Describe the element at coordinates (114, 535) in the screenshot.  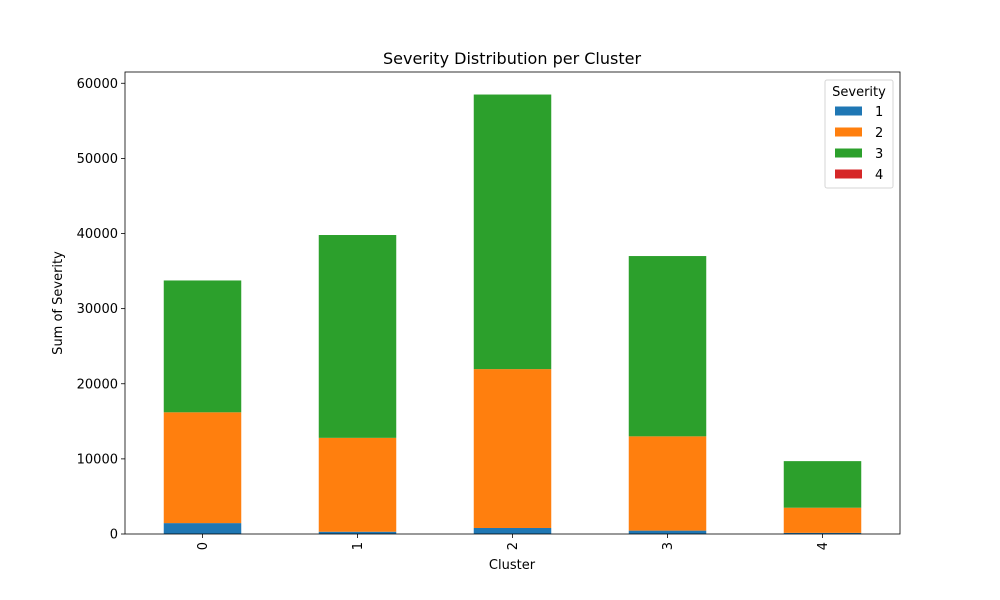
I see `y-tick-label: 0` at that location.